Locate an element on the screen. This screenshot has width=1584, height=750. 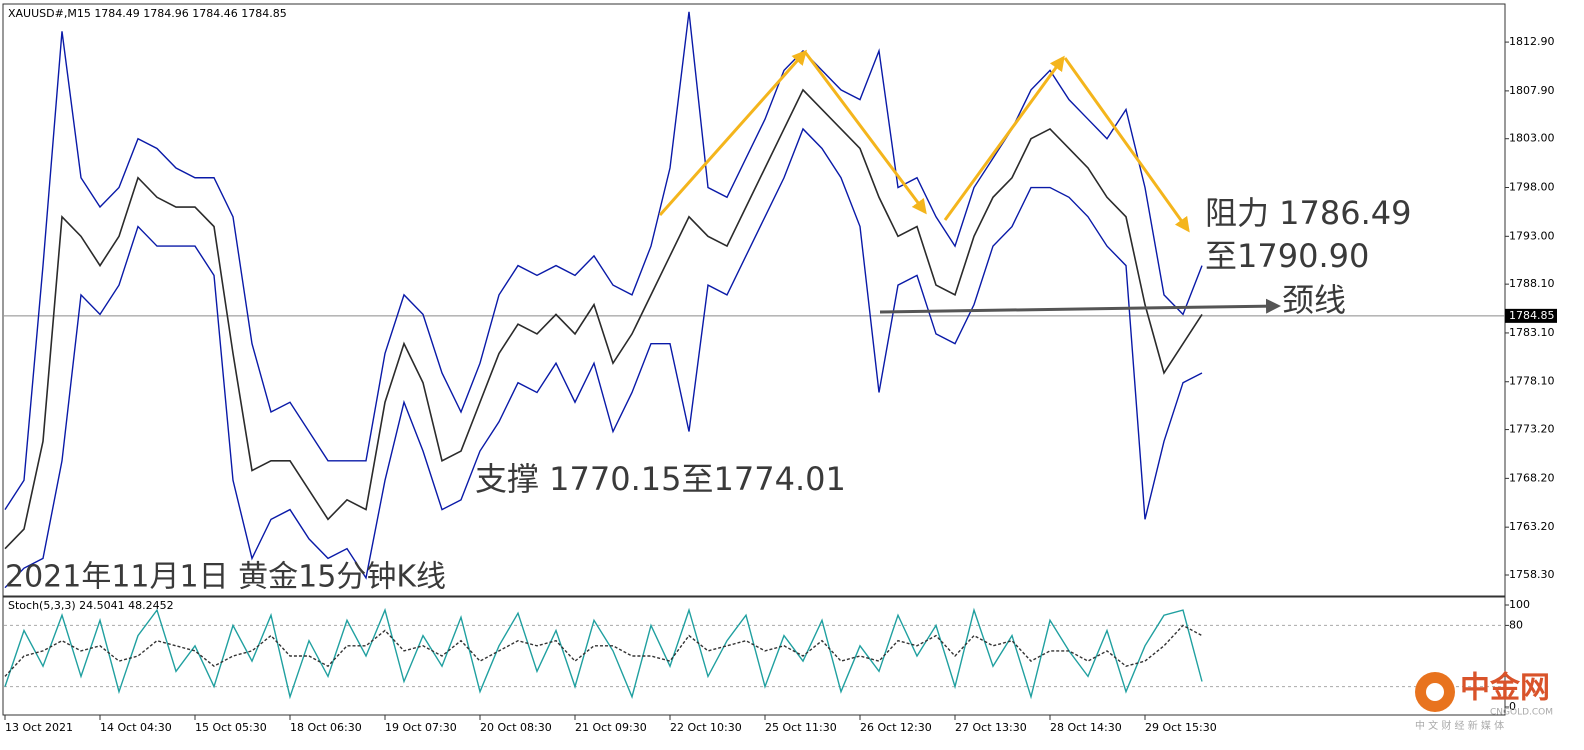
x-tick-label: 19 Oct 07:30 is located at coordinates (421, 727).